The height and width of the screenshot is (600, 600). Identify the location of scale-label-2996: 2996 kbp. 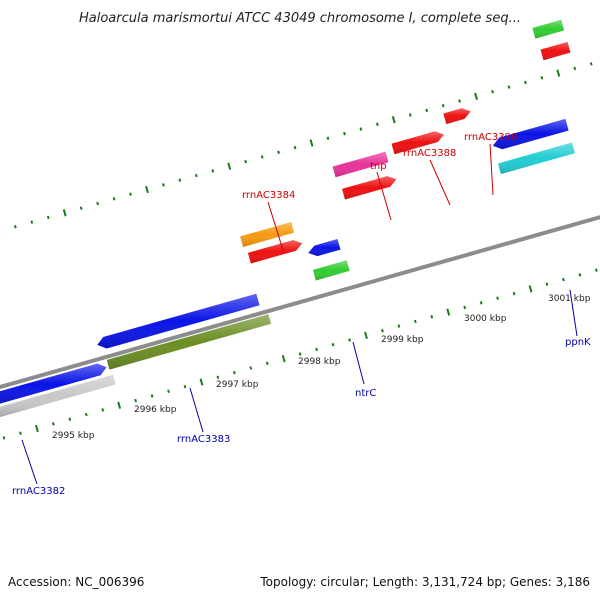
(155, 410).